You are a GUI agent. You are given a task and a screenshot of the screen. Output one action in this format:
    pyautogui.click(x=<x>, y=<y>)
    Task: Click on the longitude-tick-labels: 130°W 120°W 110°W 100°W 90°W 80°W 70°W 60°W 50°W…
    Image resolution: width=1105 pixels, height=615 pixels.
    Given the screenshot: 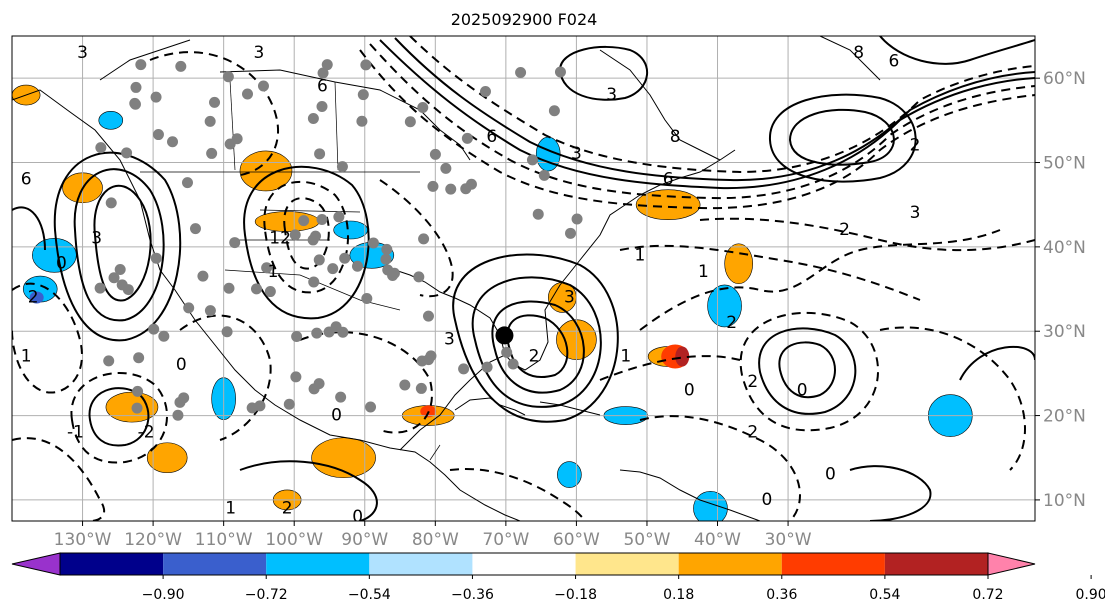 What is the action you would take?
    pyautogui.click(x=433, y=535)
    